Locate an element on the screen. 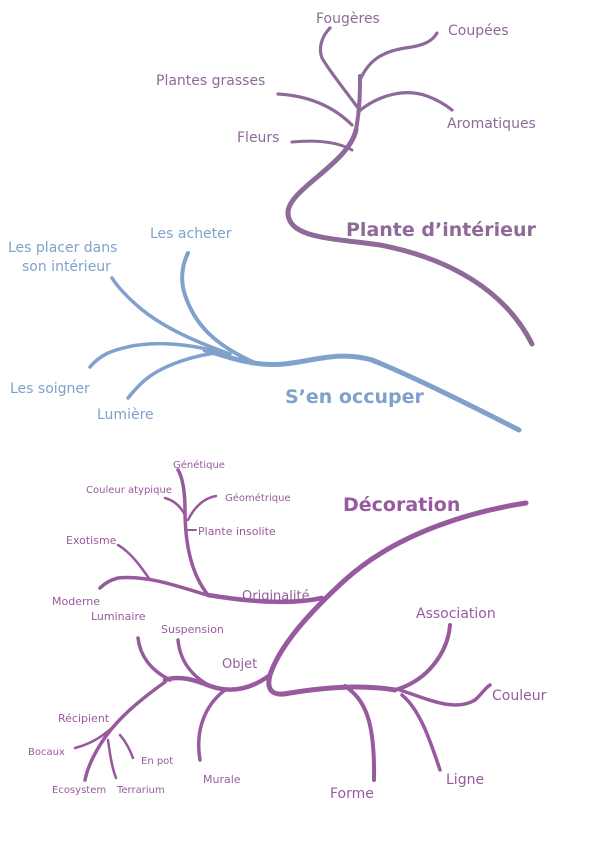 Image resolution: width=595 pixels, height=842 pixels. care-main-branch is located at coordinates (362, 390).